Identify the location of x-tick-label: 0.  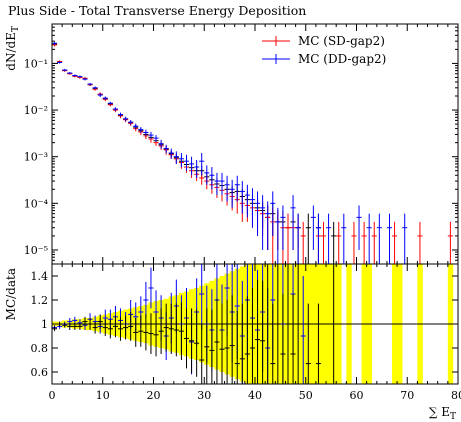
(52, 395).